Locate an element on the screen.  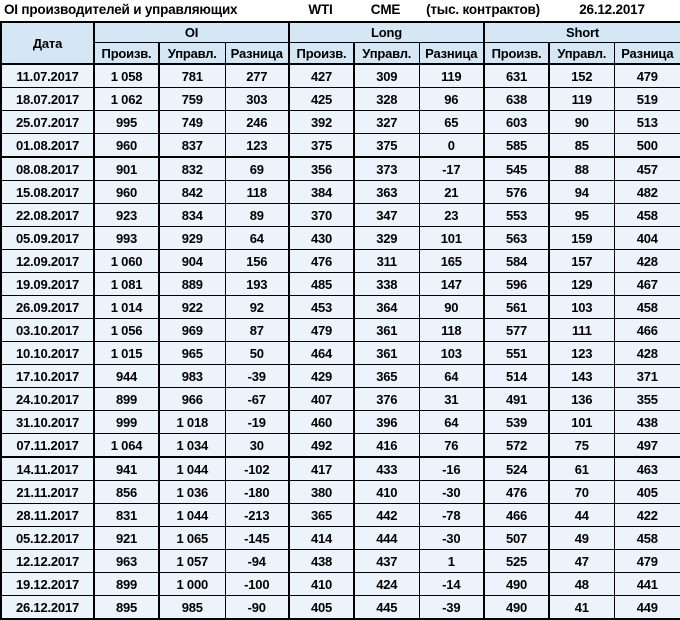
oi-difference-cell: 69 is located at coordinates (257, 168).